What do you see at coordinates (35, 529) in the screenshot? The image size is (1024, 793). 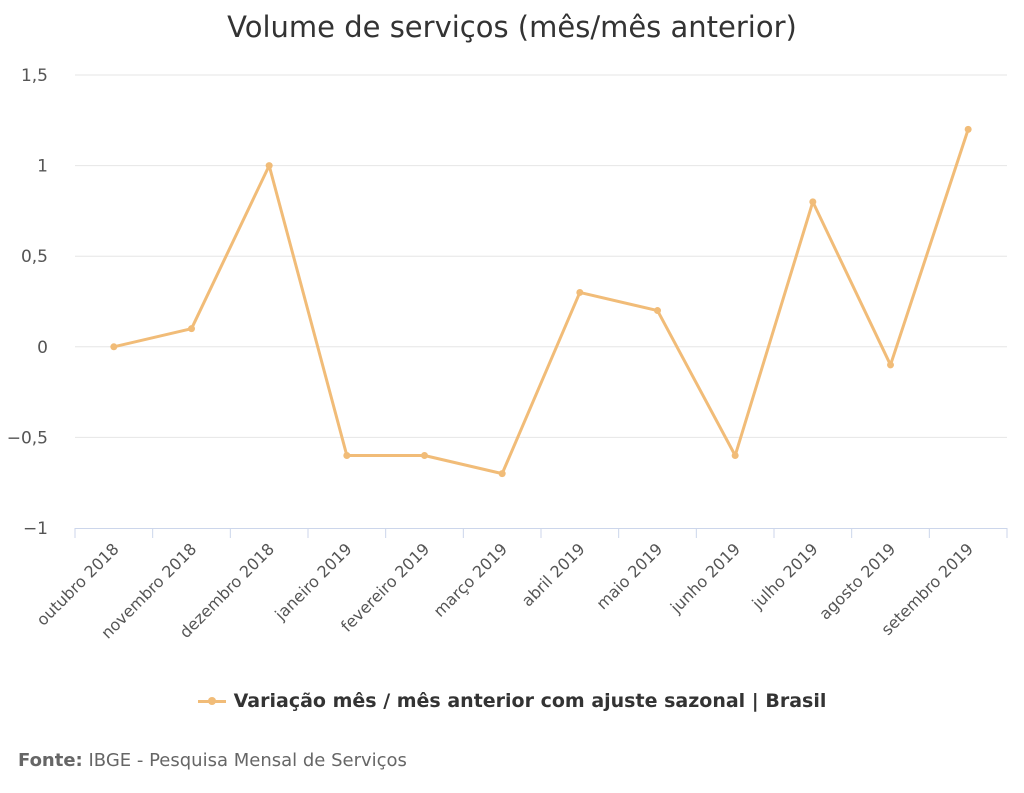 I see `y-tick-label: −1` at bounding box center [35, 529].